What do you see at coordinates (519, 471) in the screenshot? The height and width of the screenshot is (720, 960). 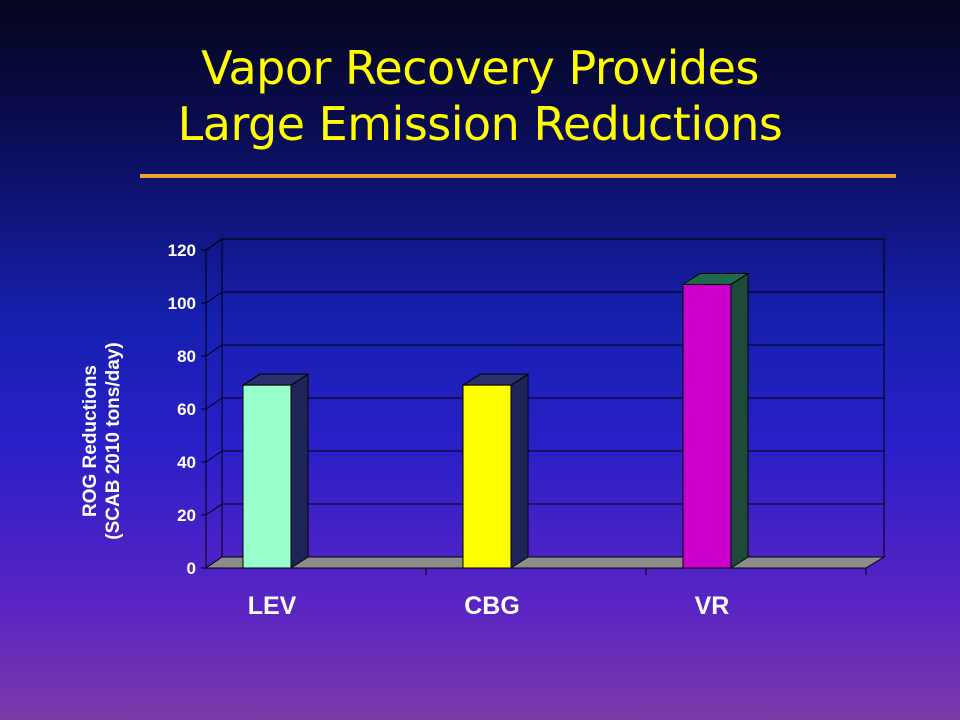 I see `bar-side-cbg` at bounding box center [519, 471].